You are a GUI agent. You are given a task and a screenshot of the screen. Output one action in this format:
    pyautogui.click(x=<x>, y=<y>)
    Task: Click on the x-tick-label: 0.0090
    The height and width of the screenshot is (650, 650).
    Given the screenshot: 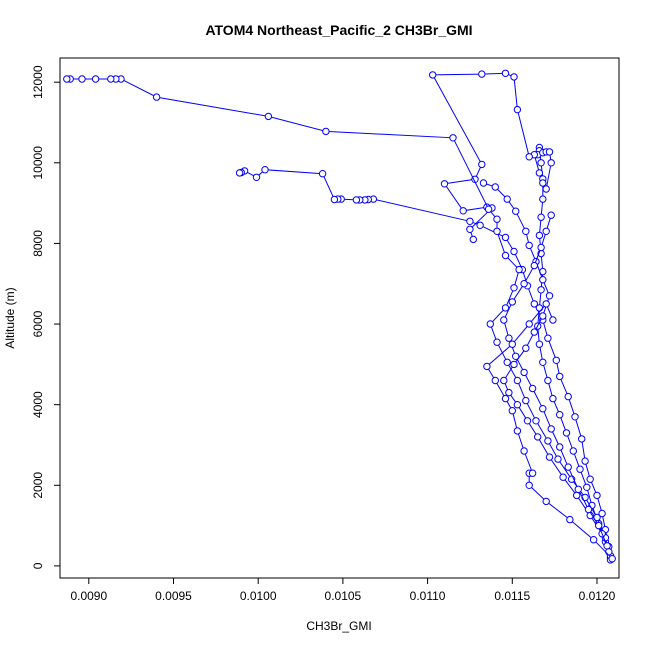 What is the action you would take?
    pyautogui.click(x=88, y=596)
    